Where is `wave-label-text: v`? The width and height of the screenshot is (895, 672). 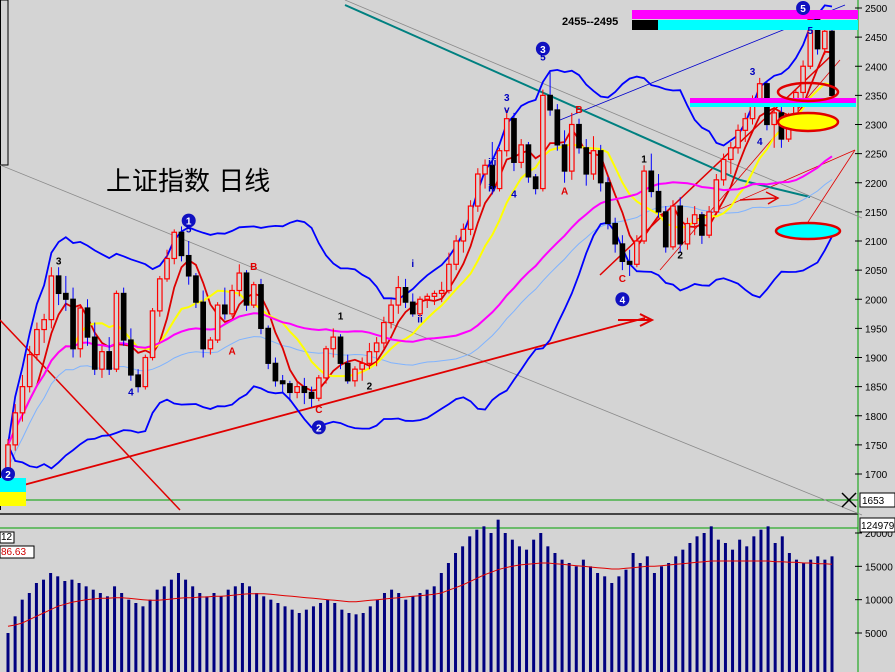
wave-label-text: v is located at coordinates (507, 110).